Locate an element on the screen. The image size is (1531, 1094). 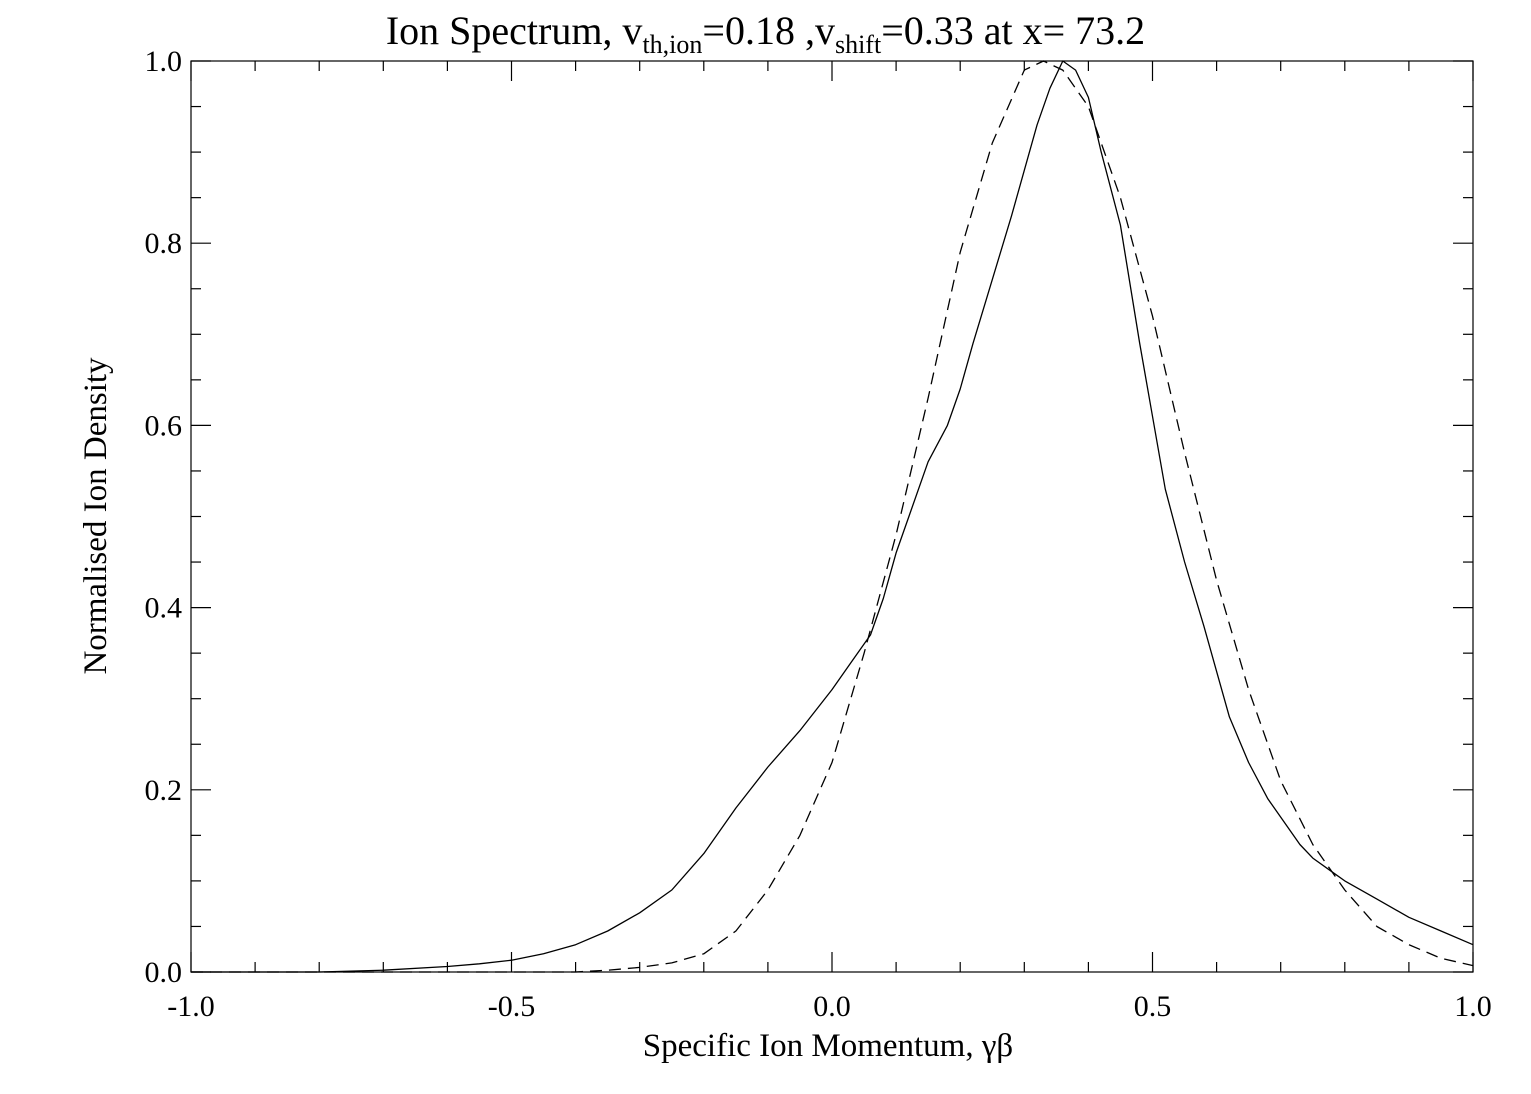
y-tick-label: 0.6 is located at coordinates (164, 425).